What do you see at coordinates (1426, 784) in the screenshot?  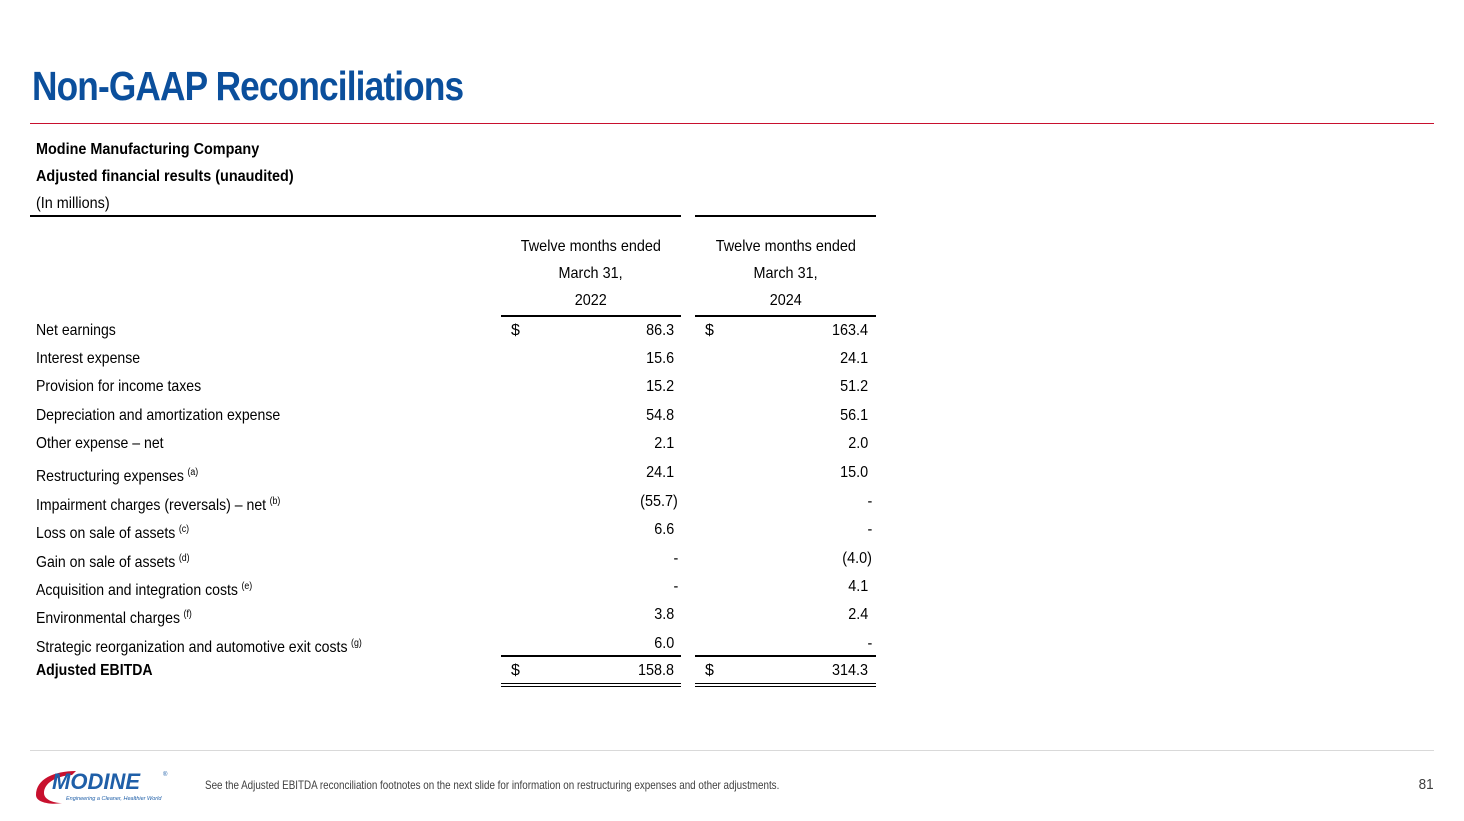 I see `page-number: 81` at bounding box center [1426, 784].